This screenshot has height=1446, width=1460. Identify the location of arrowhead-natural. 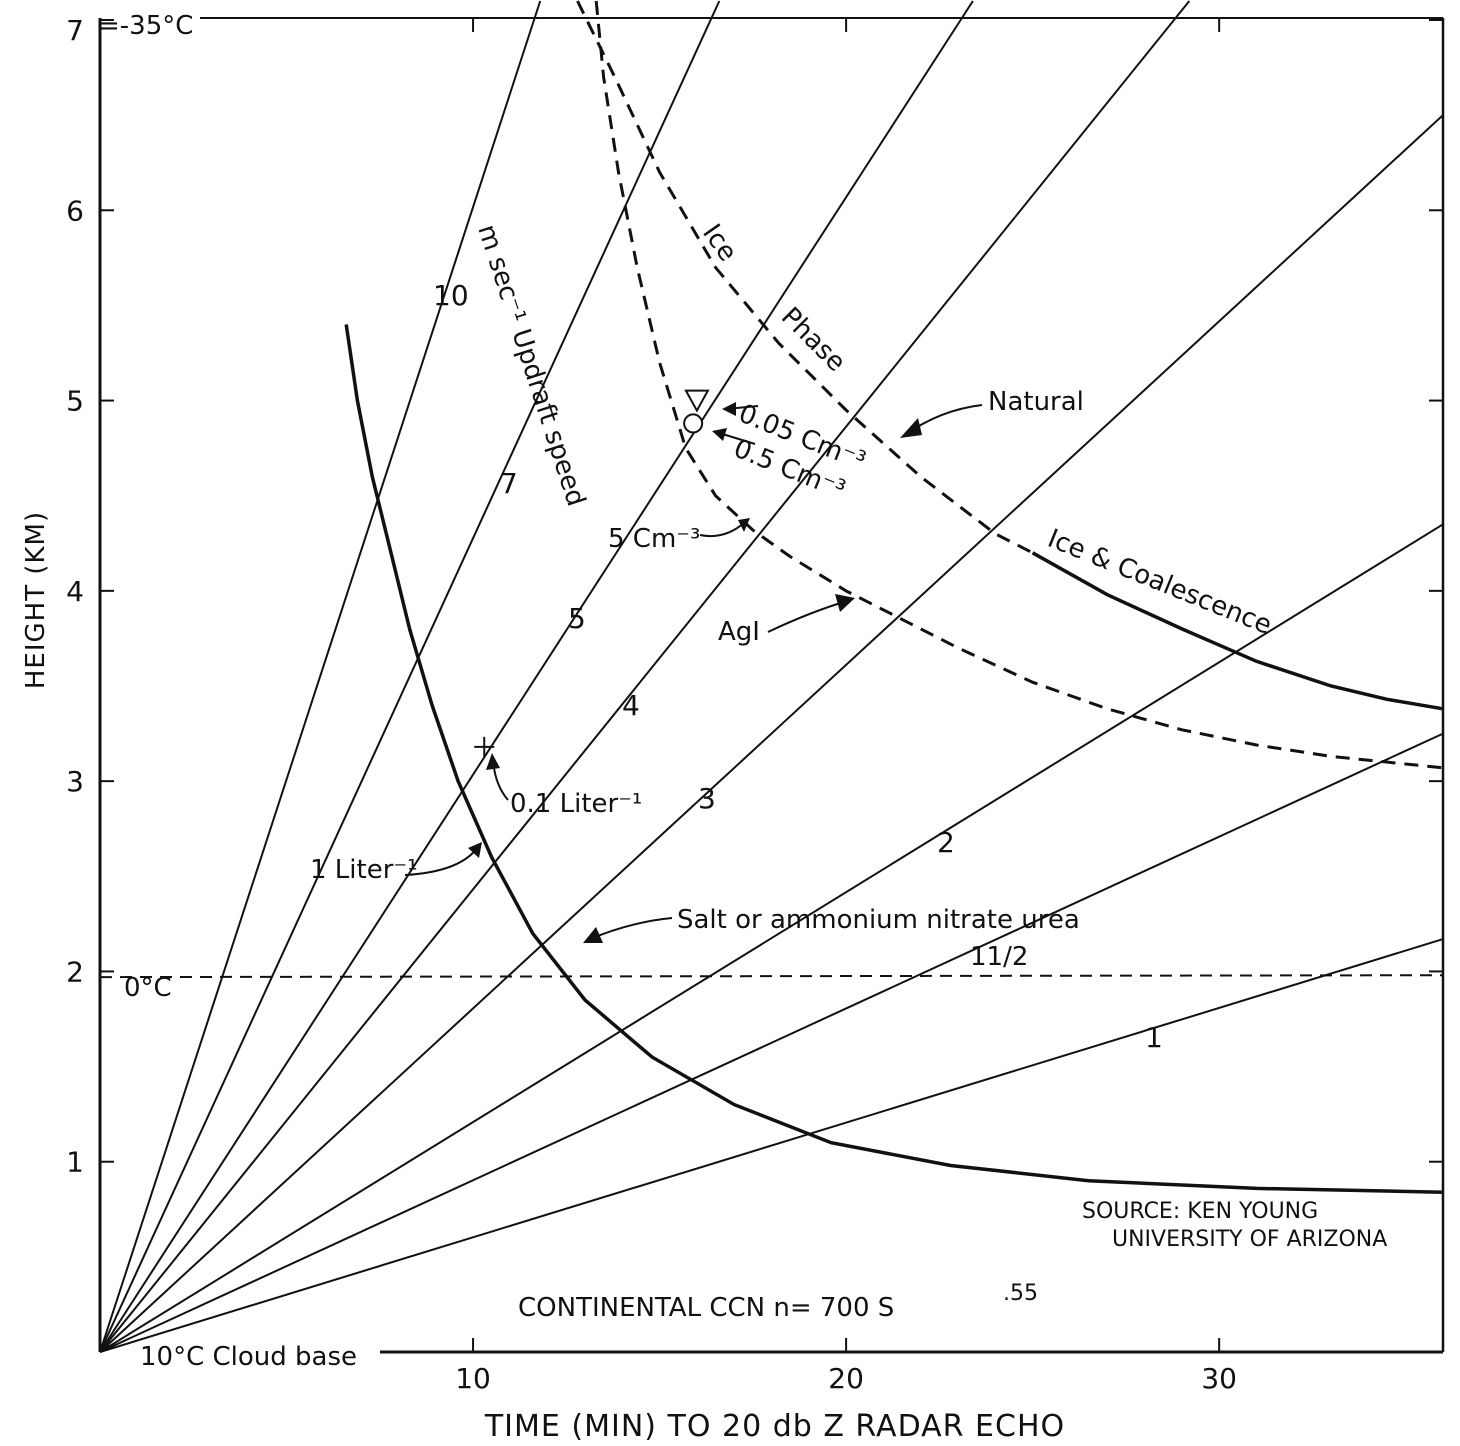
(911, 428).